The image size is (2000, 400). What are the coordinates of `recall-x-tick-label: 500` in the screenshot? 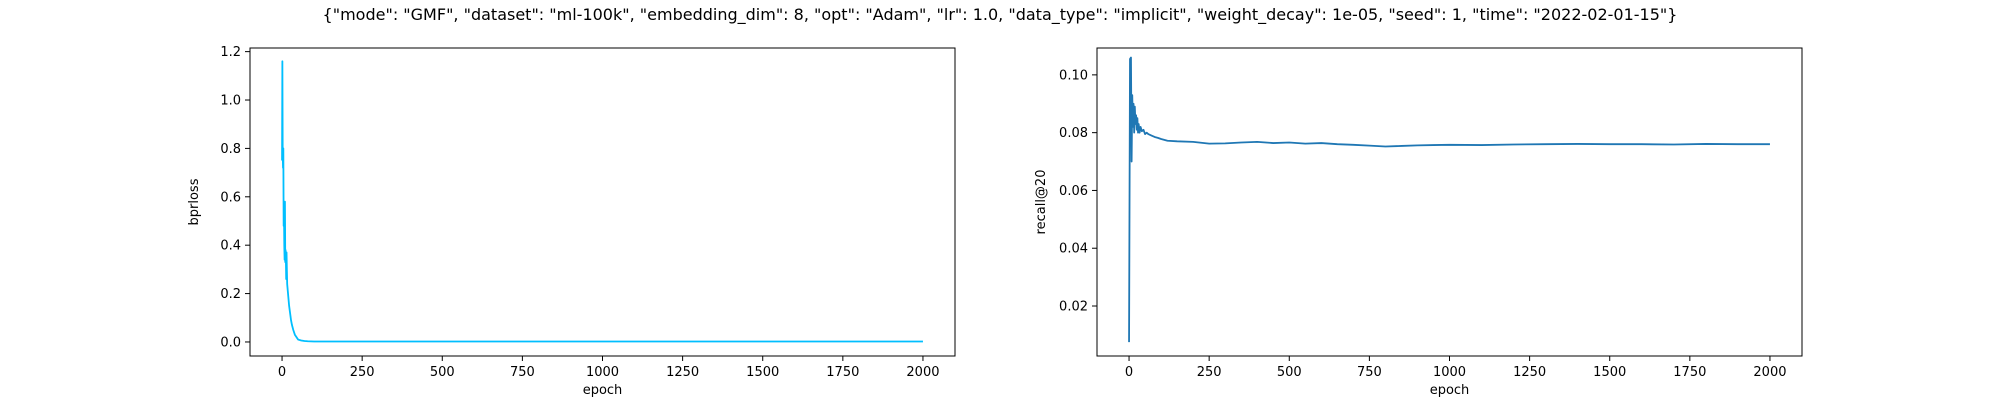 It's located at (1289, 372).